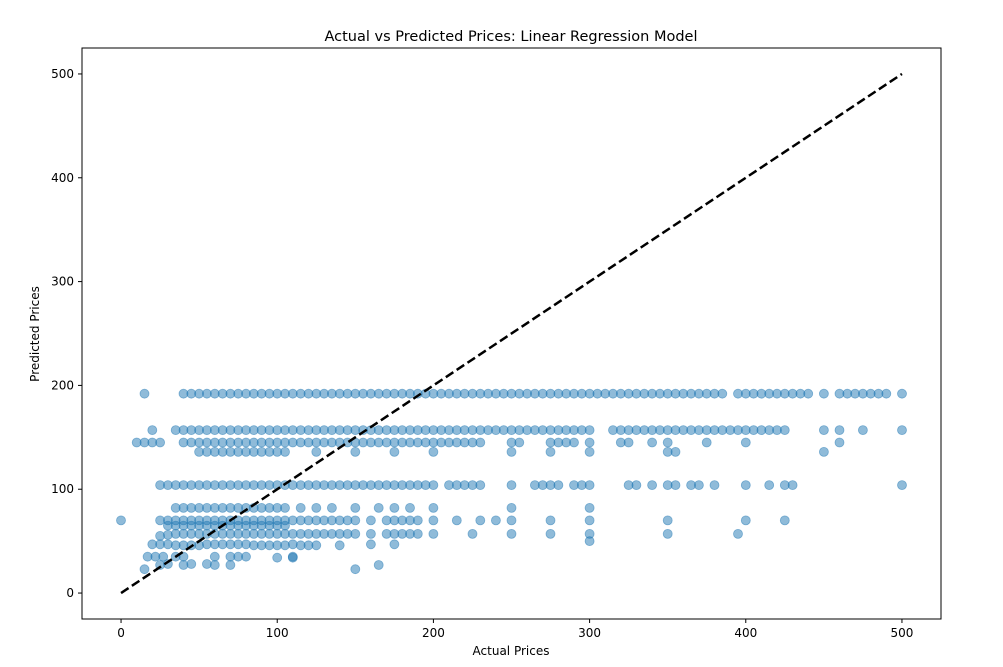 The image size is (1003, 667). What do you see at coordinates (902, 633) in the screenshot?
I see `x-tick-label: 500` at bounding box center [902, 633].